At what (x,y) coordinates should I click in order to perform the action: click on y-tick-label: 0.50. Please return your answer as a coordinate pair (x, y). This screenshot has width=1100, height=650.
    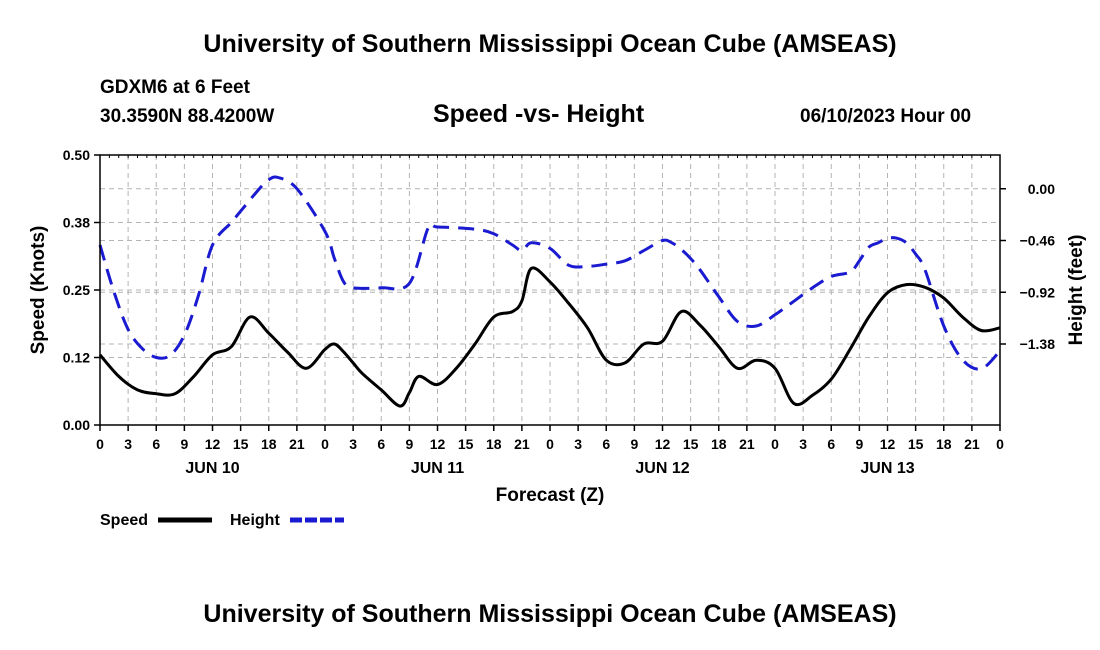
    Looking at the image, I should click on (76, 155).